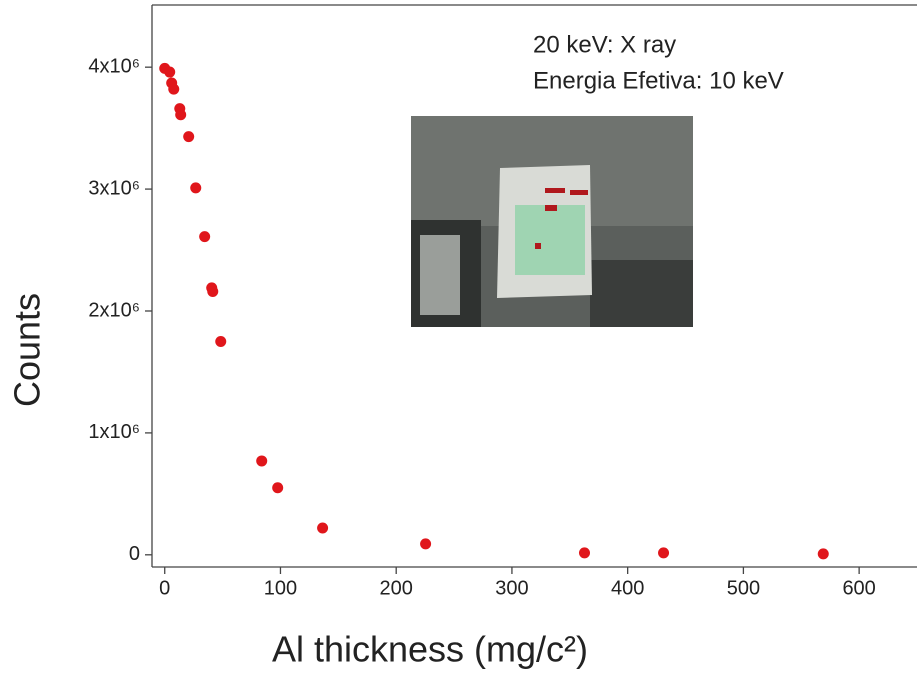  Describe the element at coordinates (27, 350) in the screenshot. I see `y-axis-label: Counts` at that location.